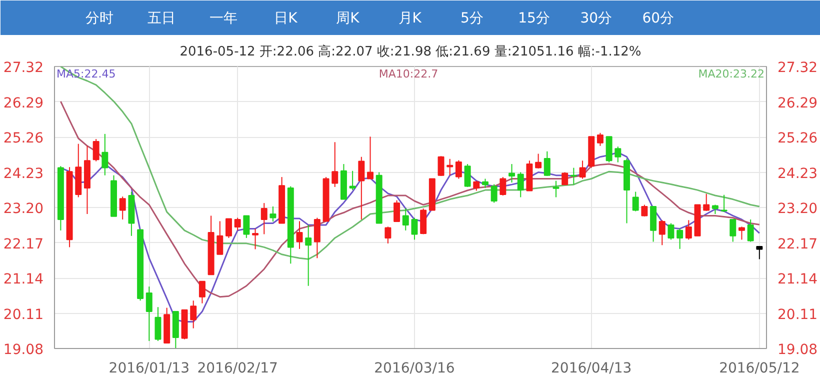 This screenshot has height=379, width=820. What do you see at coordinates (224, 18) in the screenshot?
I see `text: 一年` at bounding box center [224, 18].